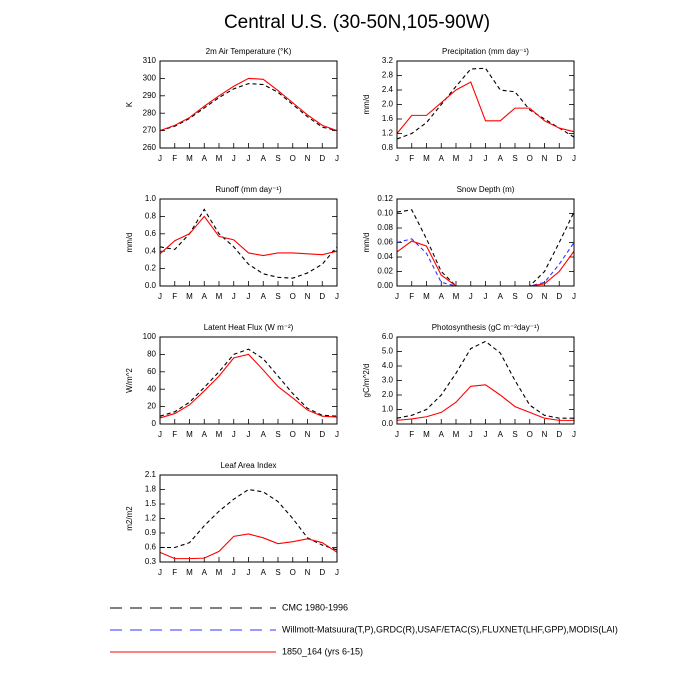 The image size is (700, 700). I want to click on legend-label: 1850_164 (yrs 6-15), so click(322, 651).